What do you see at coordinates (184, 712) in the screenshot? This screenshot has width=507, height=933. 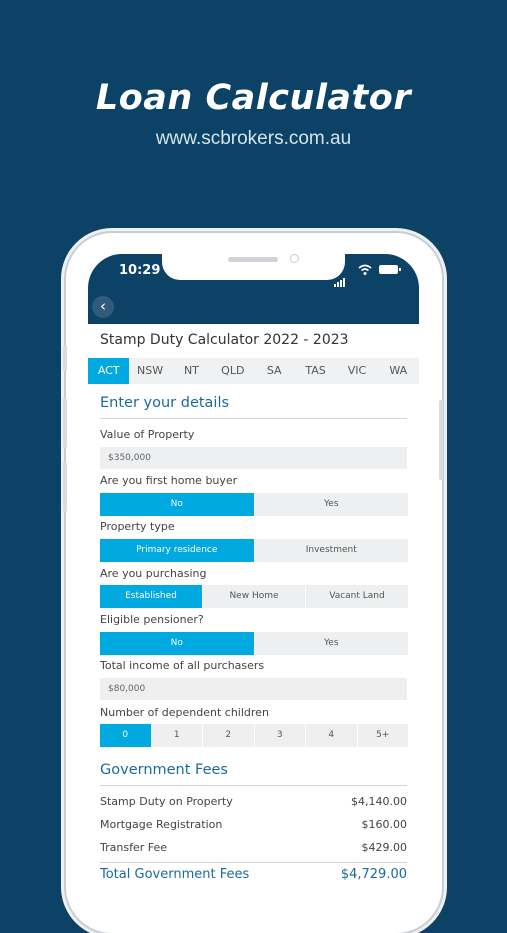 I see `children-label: Number of dependent children` at bounding box center [184, 712].